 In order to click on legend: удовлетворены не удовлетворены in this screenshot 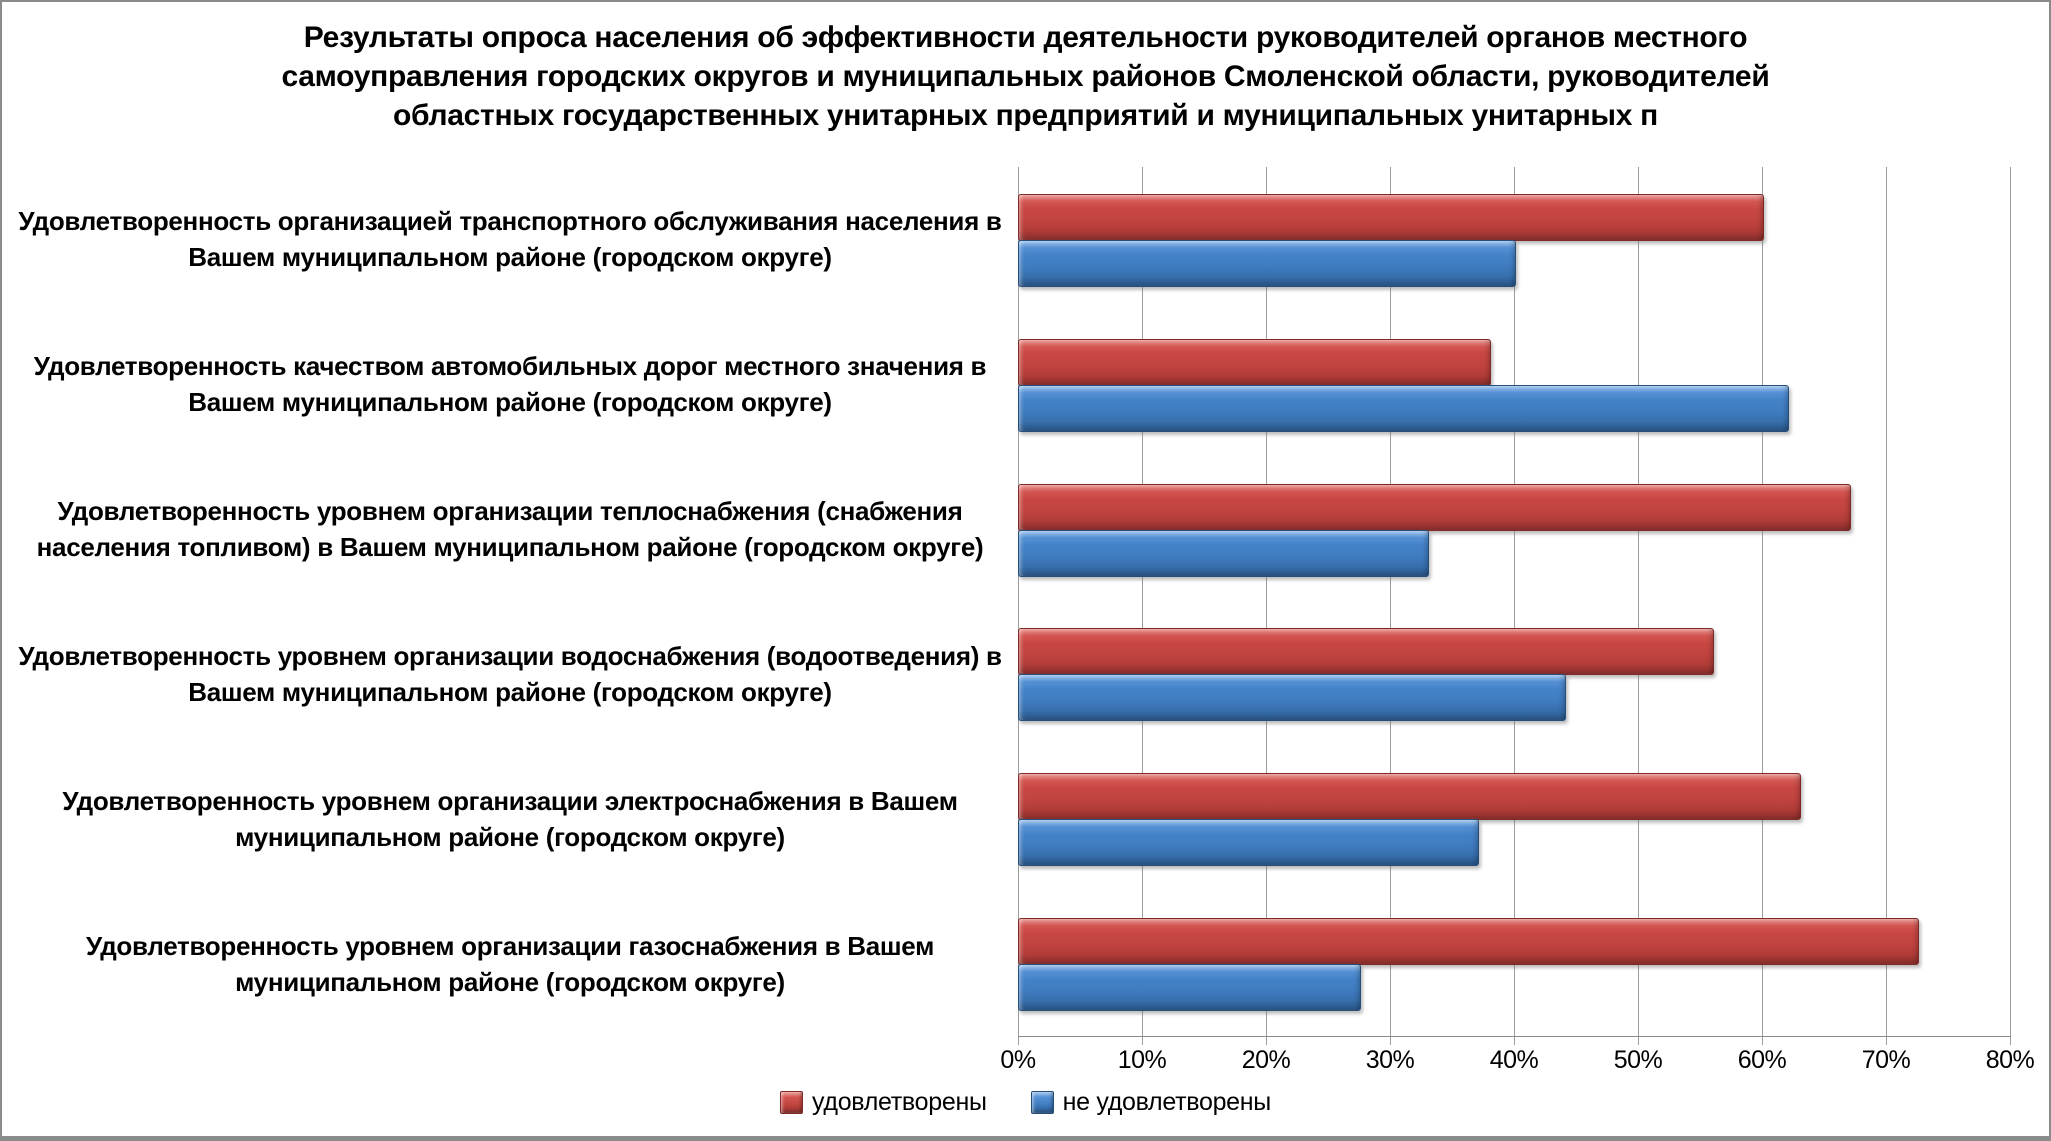, I will do `click(1025, 1102)`.